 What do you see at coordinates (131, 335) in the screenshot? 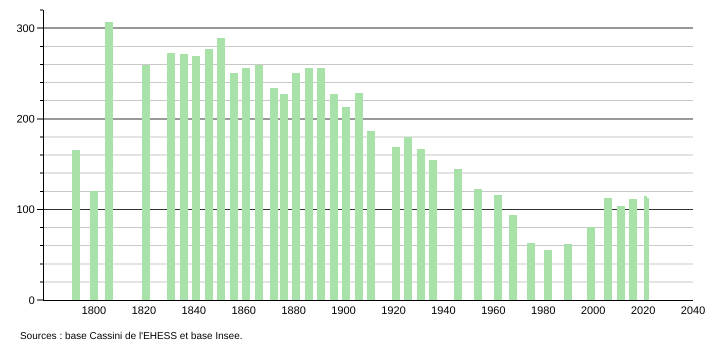
I see `source-note: Sources : base Cassini de l'EHESS et base Insee.` at bounding box center [131, 335].